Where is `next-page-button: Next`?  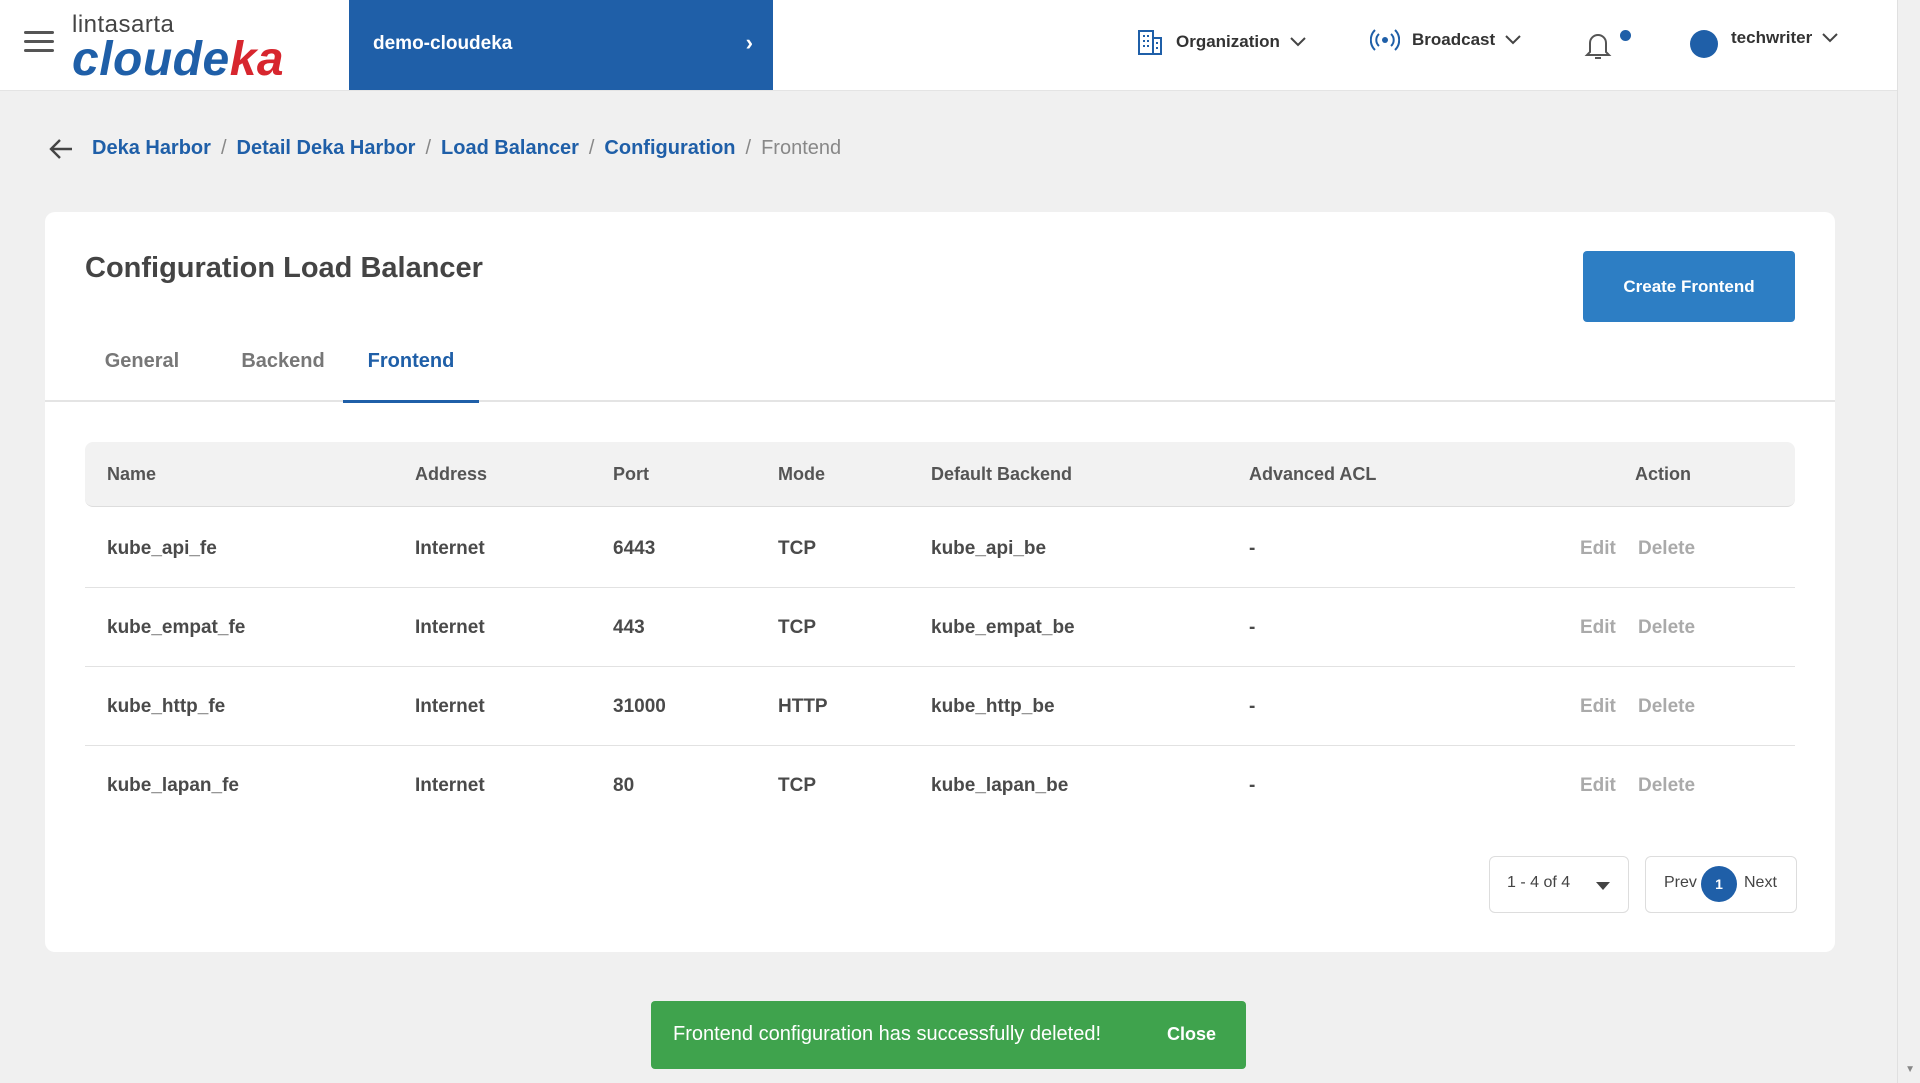 next-page-button: Next is located at coordinates (1760, 882).